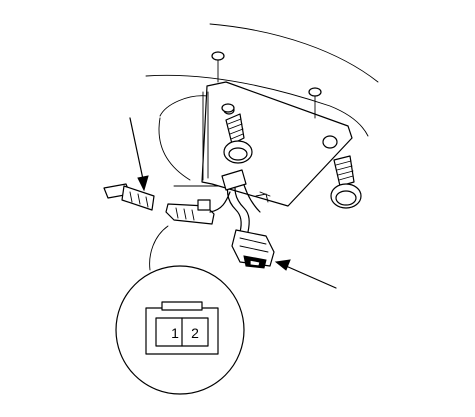 This screenshot has width=475, height=417. I want to click on connector-left-plug, so click(129, 197).